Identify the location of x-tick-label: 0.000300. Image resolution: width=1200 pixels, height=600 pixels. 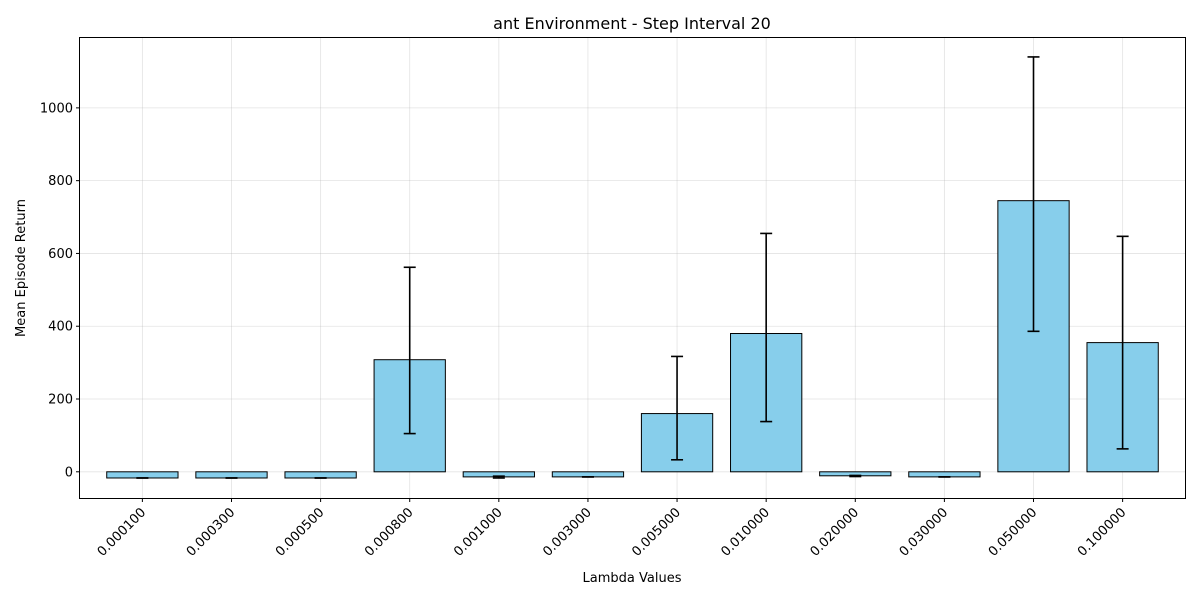
(211, 532).